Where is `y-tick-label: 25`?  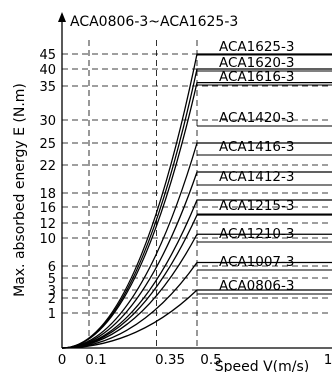
y-tick-label: 25 is located at coordinates (47, 144).